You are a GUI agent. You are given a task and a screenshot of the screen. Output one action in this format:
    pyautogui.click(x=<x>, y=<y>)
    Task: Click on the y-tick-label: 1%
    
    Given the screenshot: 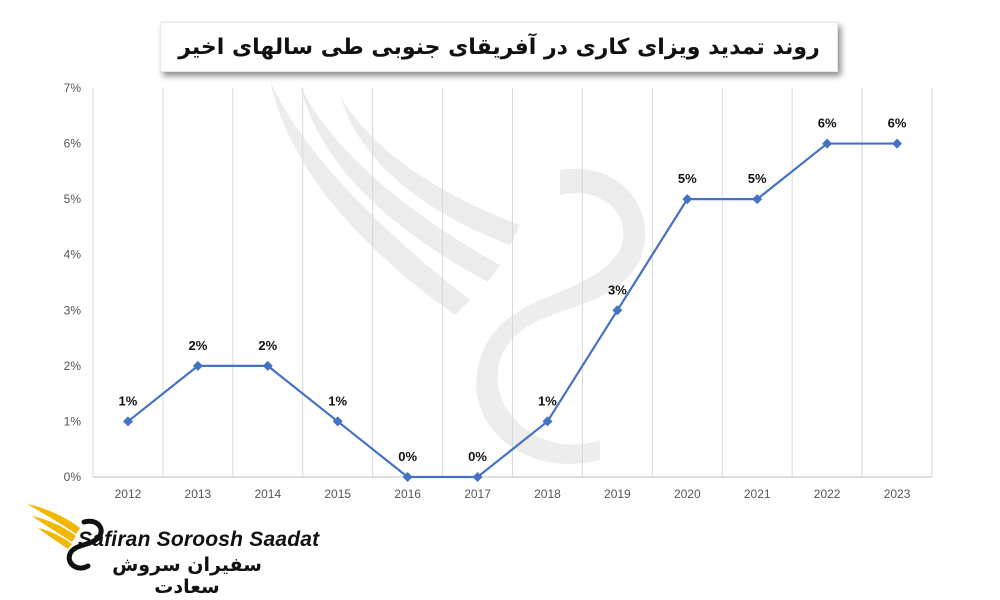 What is the action you would take?
    pyautogui.click(x=73, y=421)
    